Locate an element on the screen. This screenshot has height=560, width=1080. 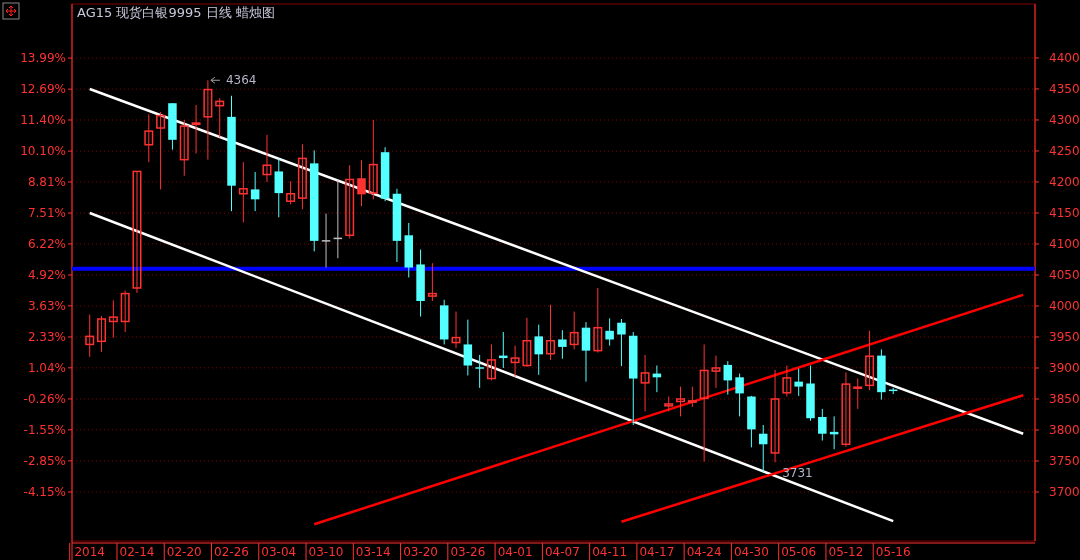
y2-tick-label: 3900 is located at coordinates (1064, 367).